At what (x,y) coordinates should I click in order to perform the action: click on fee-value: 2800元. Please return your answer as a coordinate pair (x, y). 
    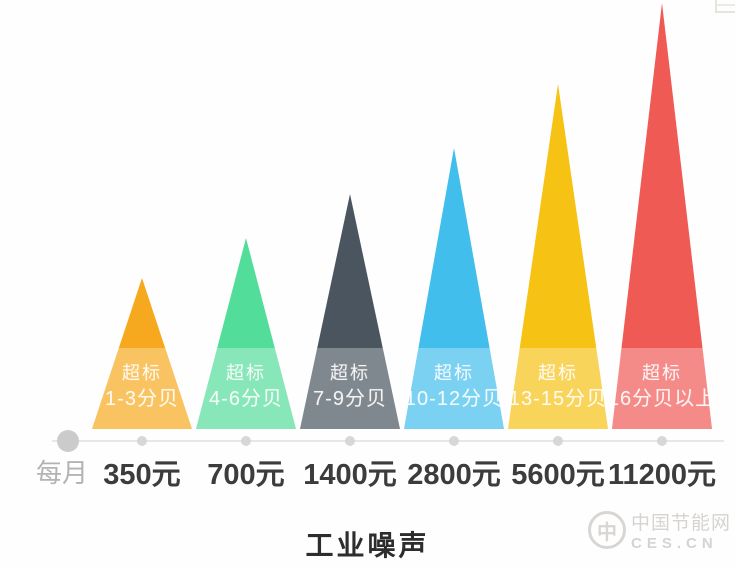
    Looking at the image, I should click on (454, 475).